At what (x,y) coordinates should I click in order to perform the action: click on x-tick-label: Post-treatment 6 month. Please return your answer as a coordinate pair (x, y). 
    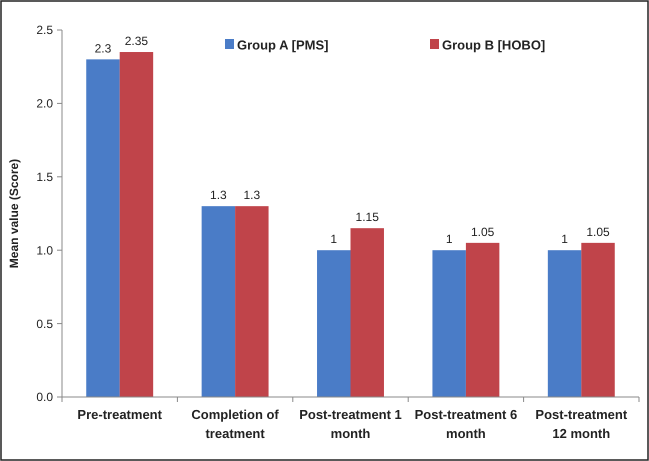
    Looking at the image, I should click on (466, 424).